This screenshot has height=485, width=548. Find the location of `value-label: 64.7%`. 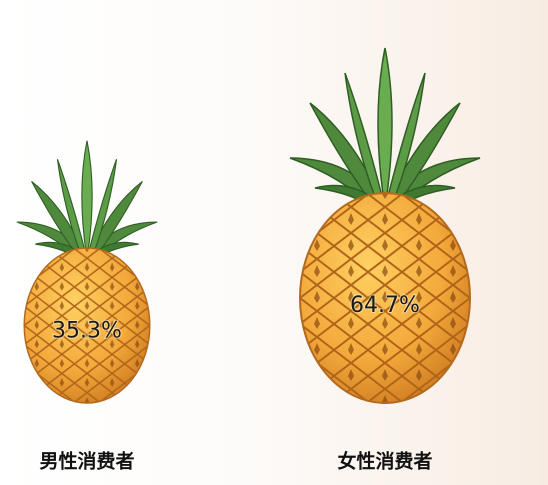

value-label: 64.7% is located at coordinates (385, 305).